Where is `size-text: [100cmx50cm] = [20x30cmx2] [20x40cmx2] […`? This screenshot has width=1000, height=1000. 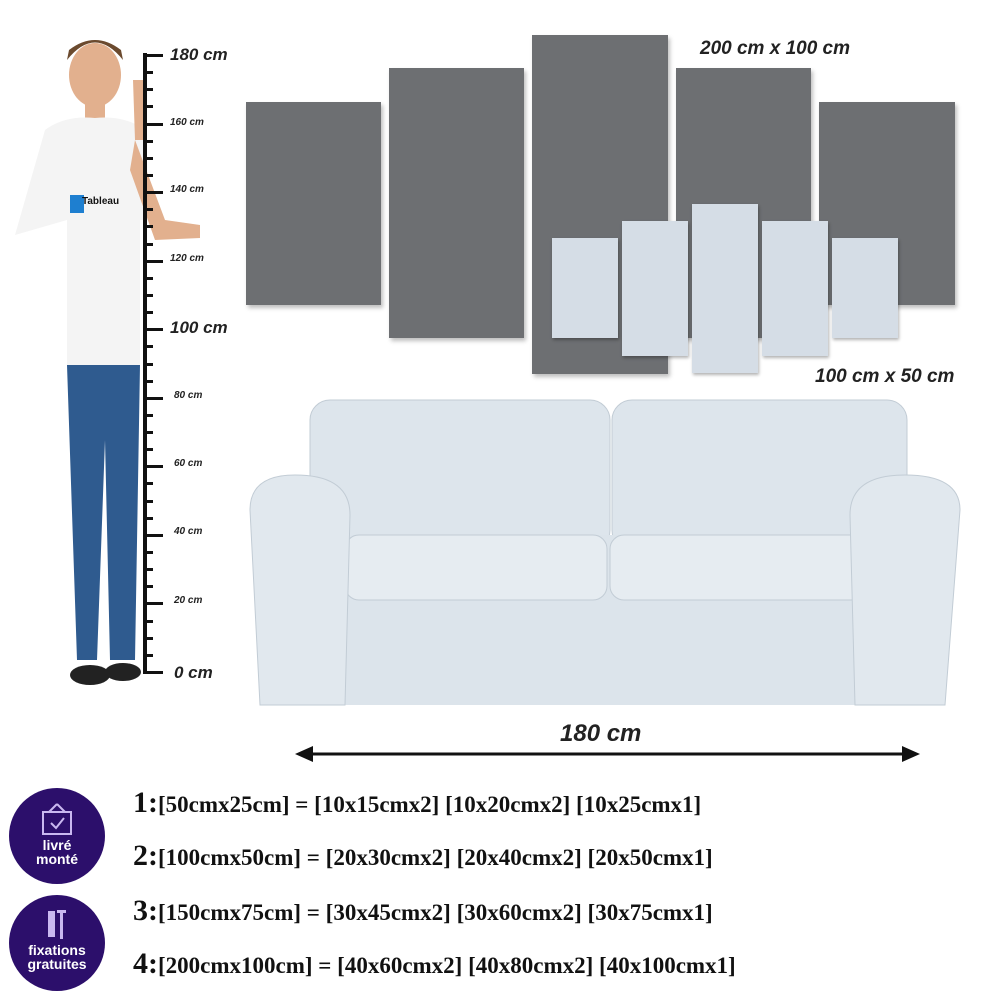
size-text: [100cmx50cm] = [20x30cmx2] [20x40cmx2] [… is located at coordinates (435, 857).